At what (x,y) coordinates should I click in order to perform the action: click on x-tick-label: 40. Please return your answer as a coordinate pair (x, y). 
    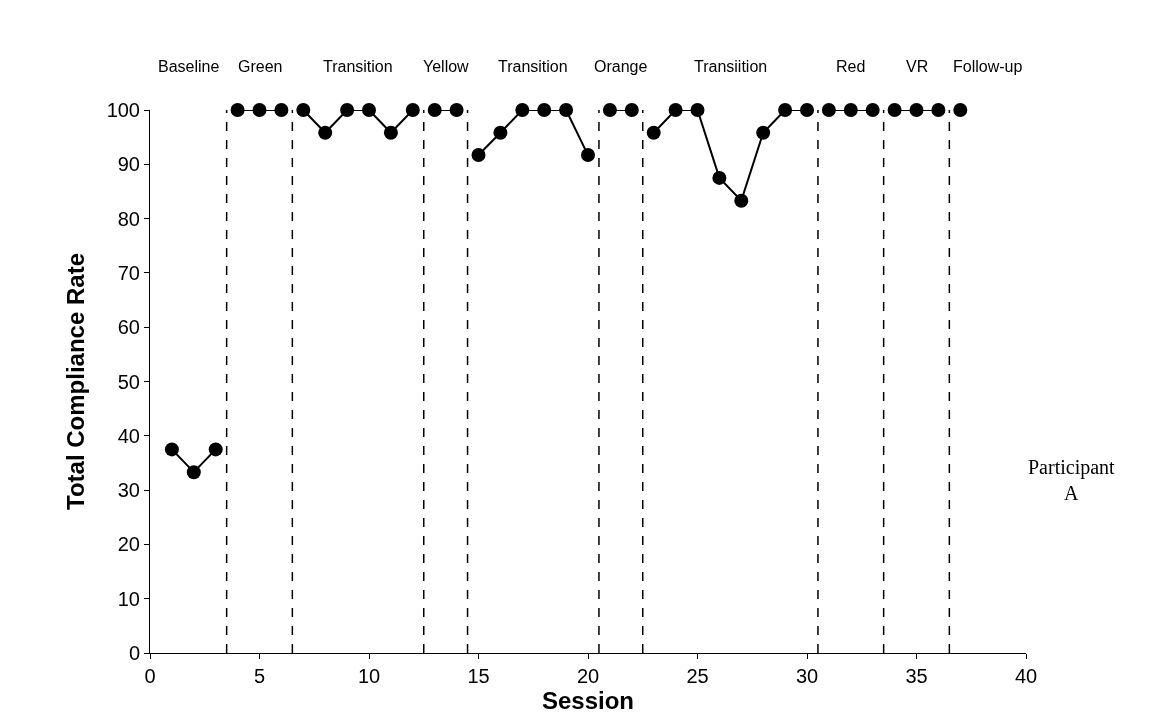
    Looking at the image, I should click on (1026, 676).